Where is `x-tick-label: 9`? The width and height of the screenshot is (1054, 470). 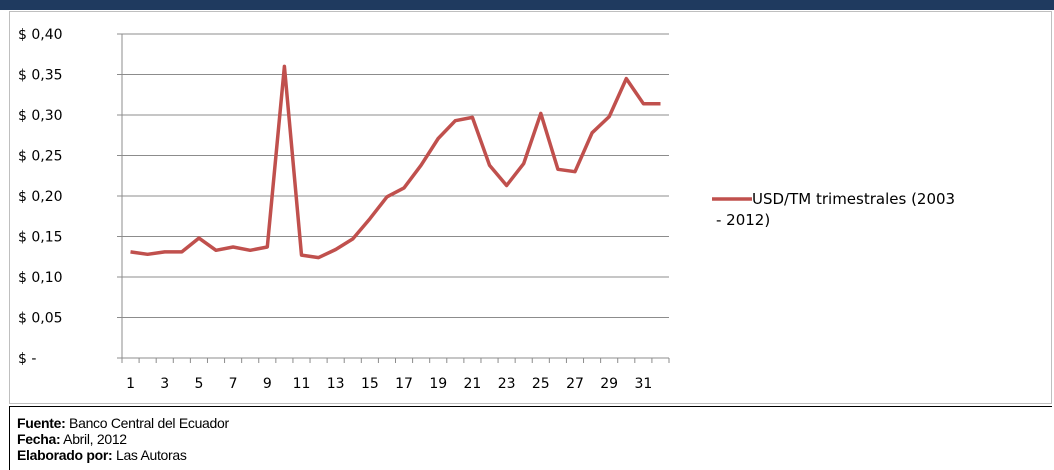 x-tick-label: 9 is located at coordinates (267, 384).